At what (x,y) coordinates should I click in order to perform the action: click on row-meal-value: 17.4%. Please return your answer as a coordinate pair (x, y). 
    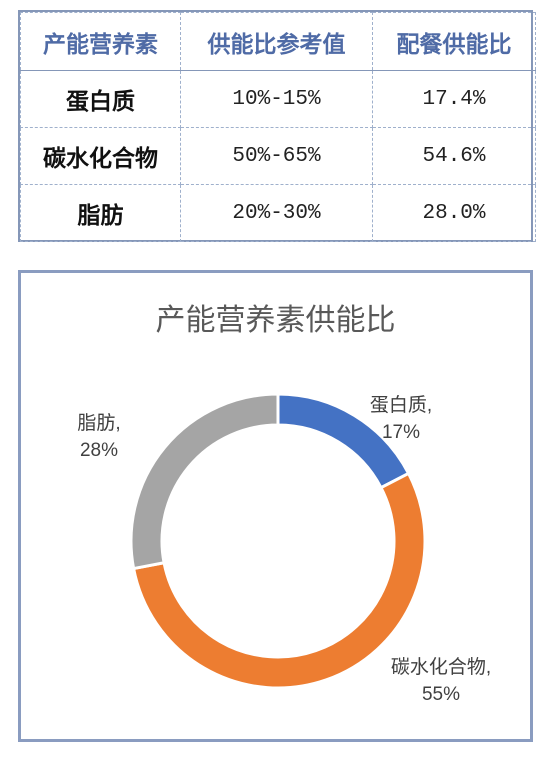
    Looking at the image, I should click on (454, 99).